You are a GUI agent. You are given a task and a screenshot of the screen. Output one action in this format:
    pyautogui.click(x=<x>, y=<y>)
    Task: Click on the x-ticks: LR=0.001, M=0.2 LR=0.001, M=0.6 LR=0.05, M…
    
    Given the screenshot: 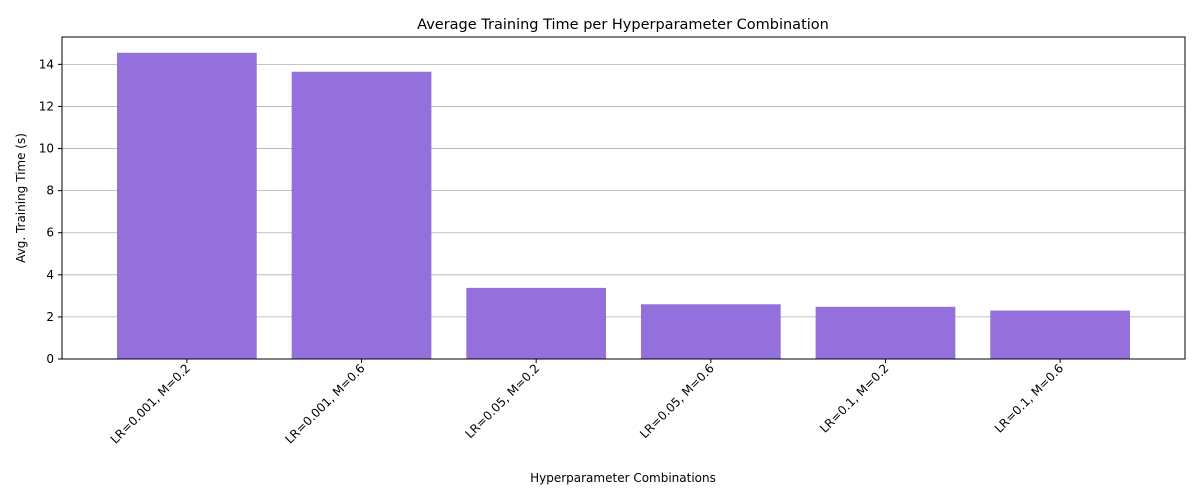 What is the action you would take?
    pyautogui.click(x=587, y=402)
    